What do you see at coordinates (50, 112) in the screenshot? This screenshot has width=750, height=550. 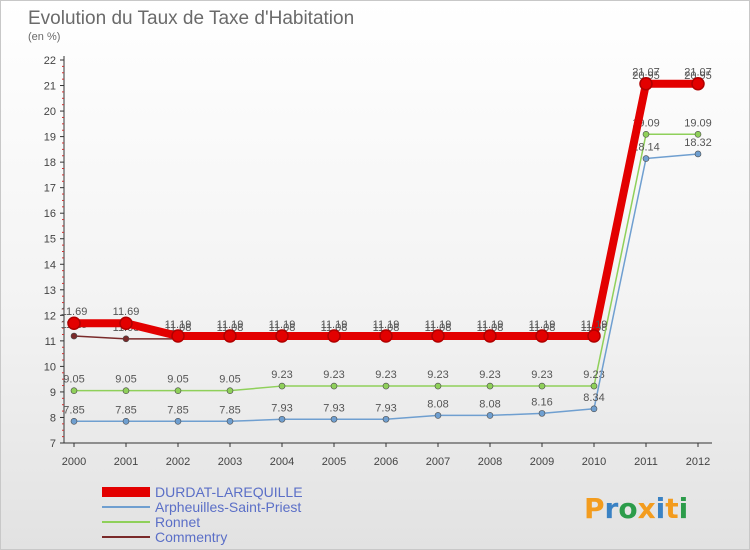 I see `y-tick-label: 20` at bounding box center [50, 112].